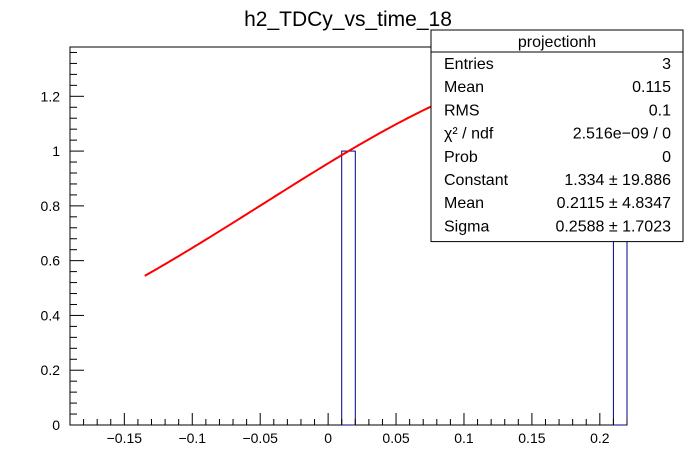 This screenshot has width=696, height=472. I want to click on y-tick-label: 0.8, so click(51, 206).